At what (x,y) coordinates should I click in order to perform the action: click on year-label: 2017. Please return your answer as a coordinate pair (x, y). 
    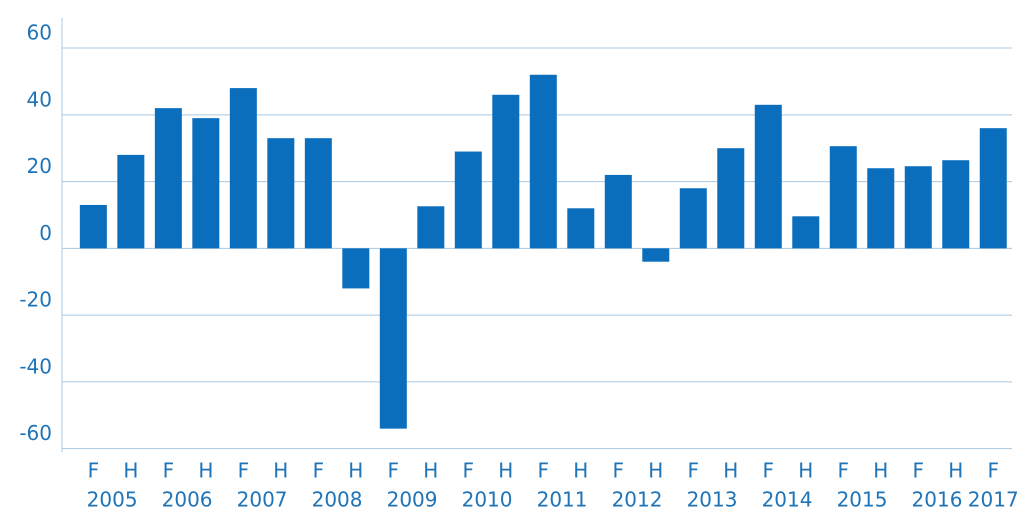
    Looking at the image, I should click on (993, 500).